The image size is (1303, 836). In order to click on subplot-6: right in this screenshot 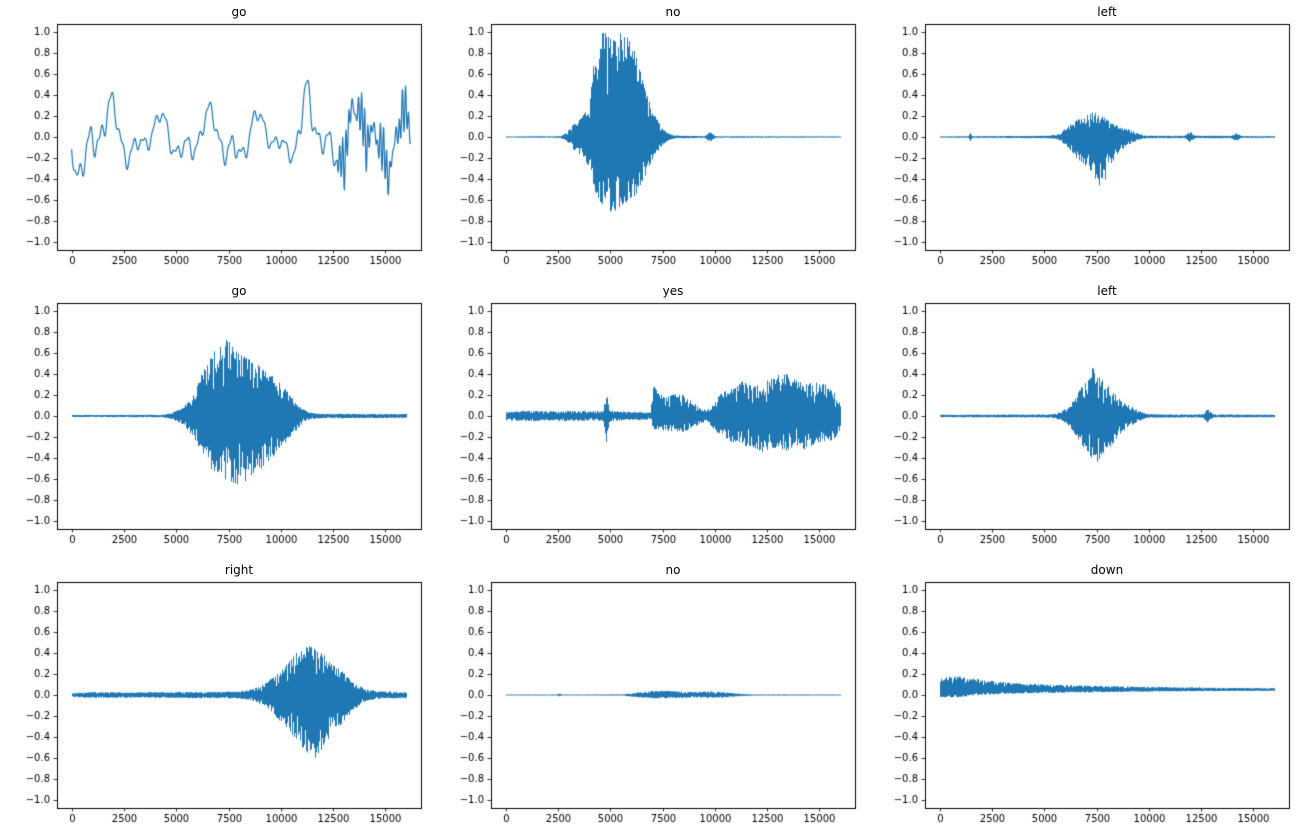, I will do `click(217, 697)`.